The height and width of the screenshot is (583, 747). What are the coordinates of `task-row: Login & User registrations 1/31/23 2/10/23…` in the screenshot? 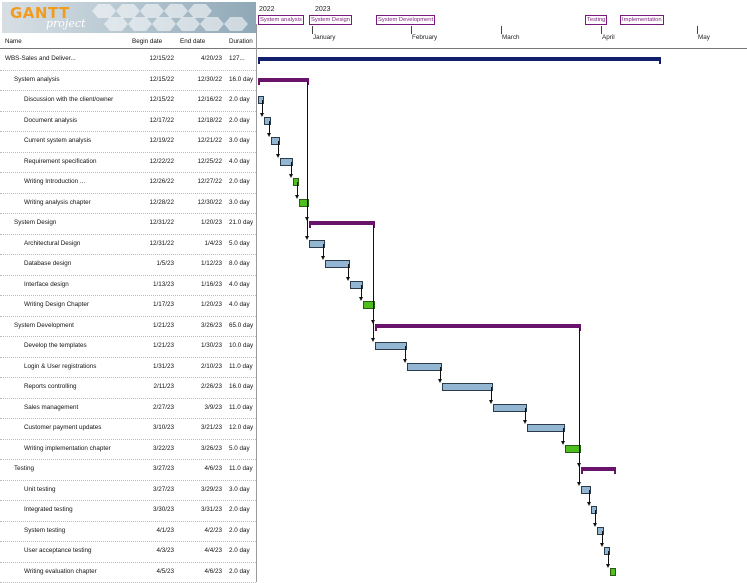 It's located at (128, 367).